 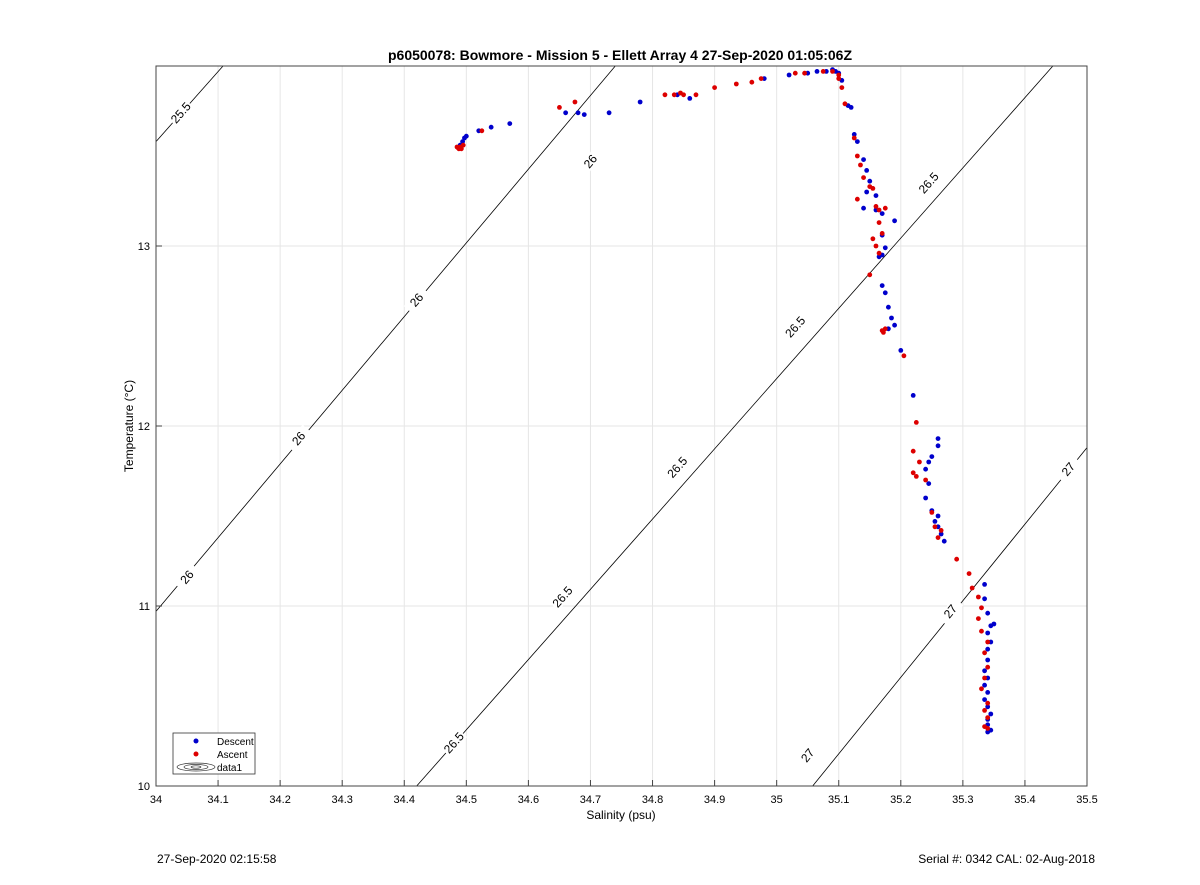 What do you see at coordinates (900, 800) in the screenshot?
I see `x-tick-label: 35.2` at bounding box center [900, 800].